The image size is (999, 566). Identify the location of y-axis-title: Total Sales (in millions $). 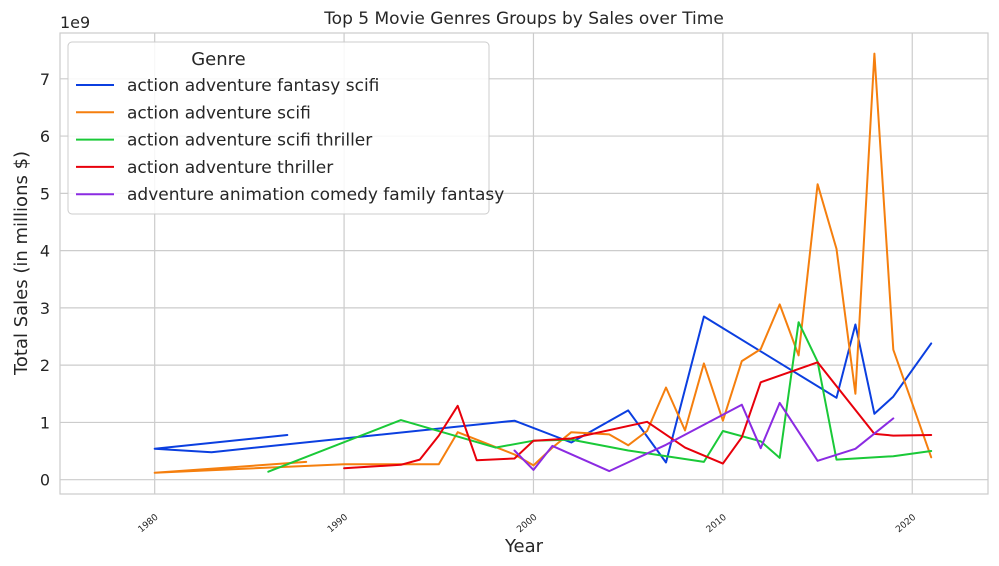
(21, 263).